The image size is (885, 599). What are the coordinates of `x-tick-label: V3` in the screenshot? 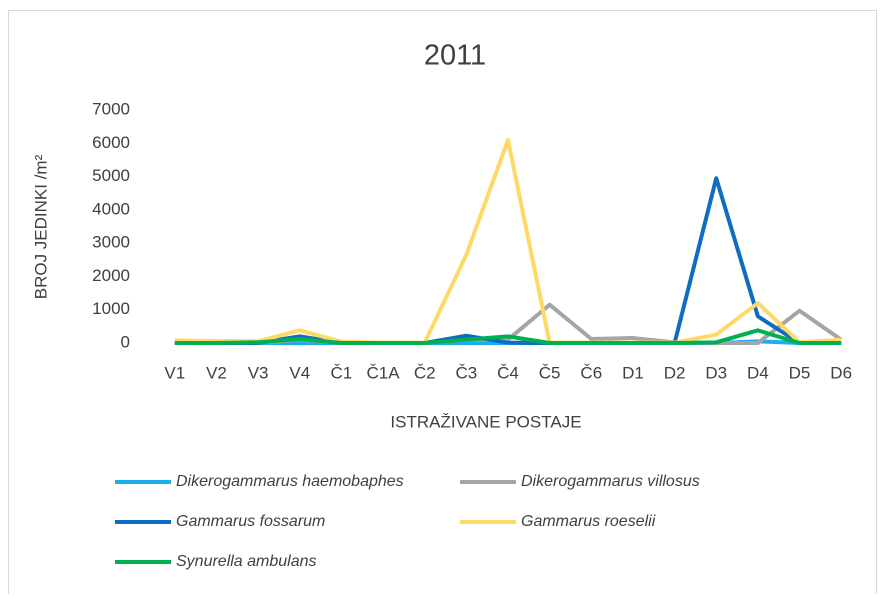 It's located at (258, 372).